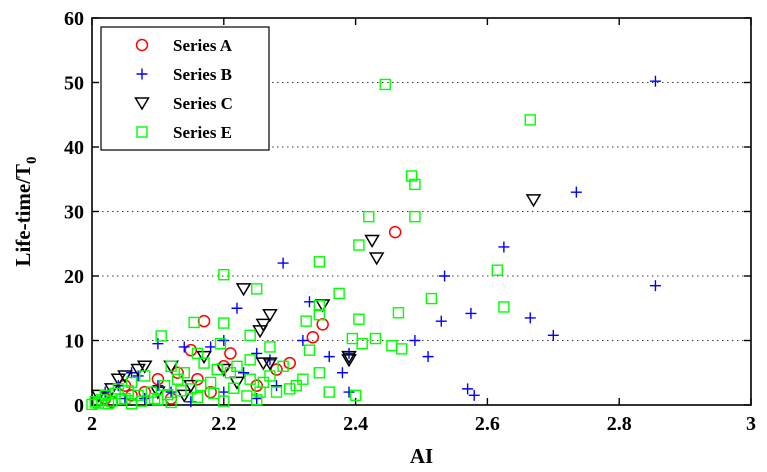 This screenshot has width=767, height=472. Describe the element at coordinates (74, 84) in the screenshot. I see `y-tick-label: 50` at that location.